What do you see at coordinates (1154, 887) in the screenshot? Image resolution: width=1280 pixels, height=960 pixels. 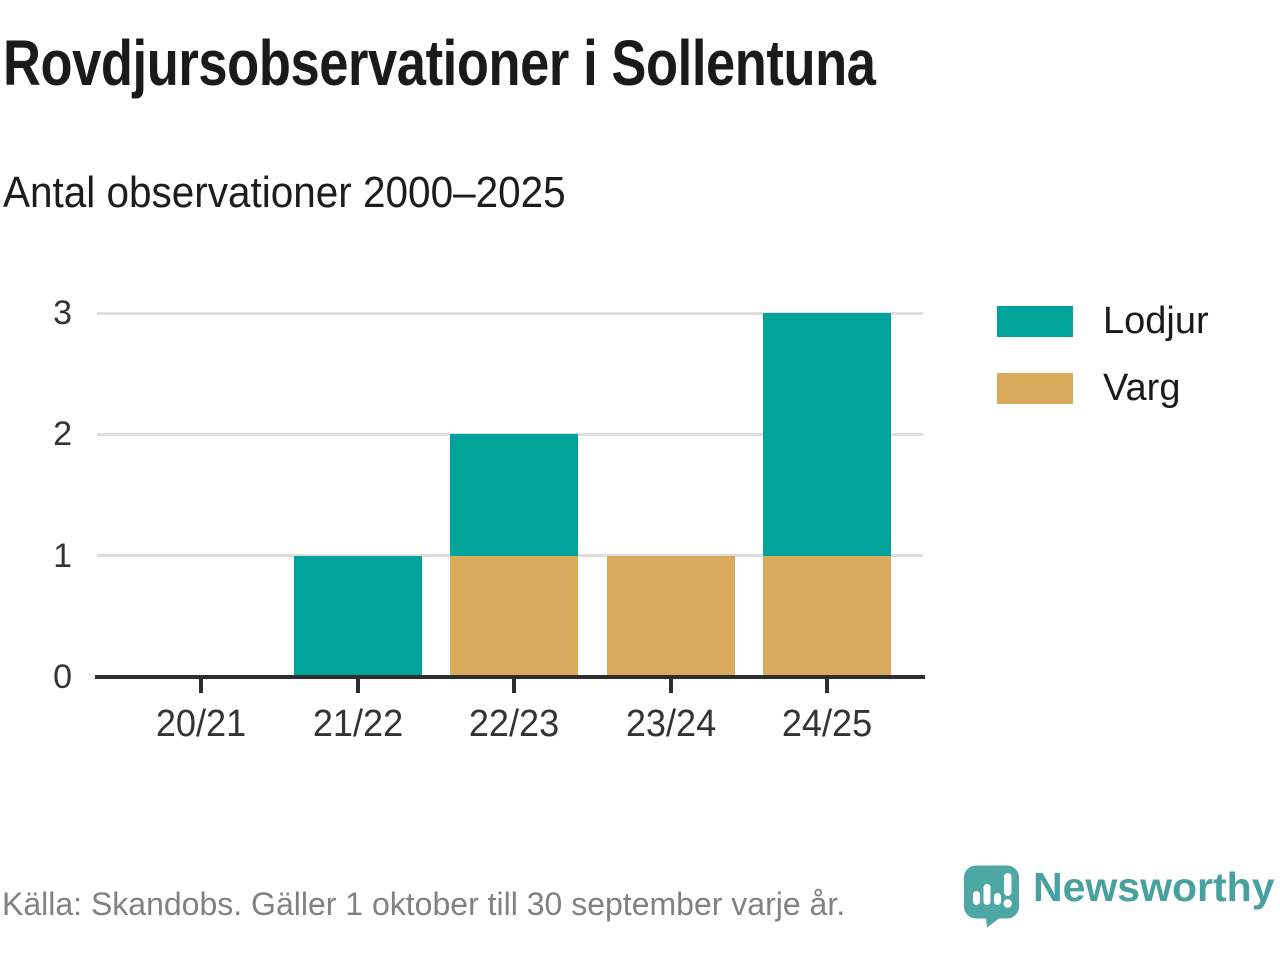 I see `brand-name: Newsworthy` at bounding box center [1154, 887].